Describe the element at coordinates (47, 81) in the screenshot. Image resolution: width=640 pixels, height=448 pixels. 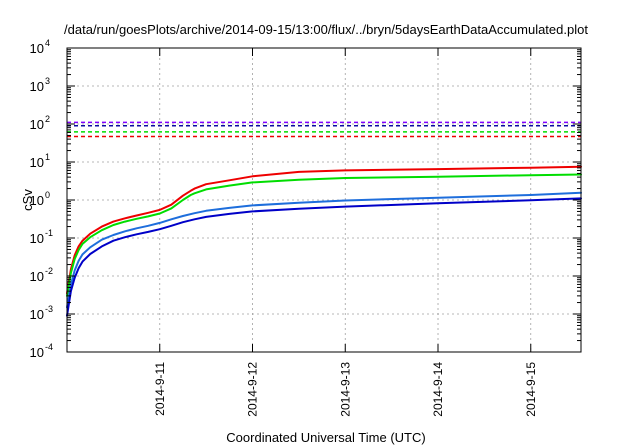
I see `y-tick-exponent: 3` at that location.